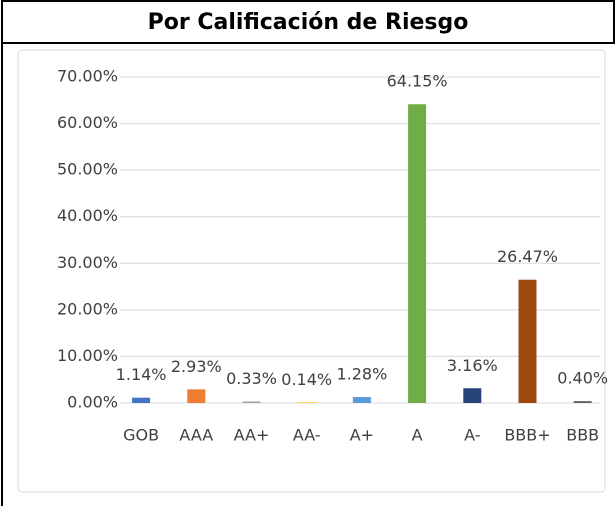 The height and width of the screenshot is (506, 615). What do you see at coordinates (87, 169) in the screenshot?
I see `y-tick-label: 50.00%` at bounding box center [87, 169].